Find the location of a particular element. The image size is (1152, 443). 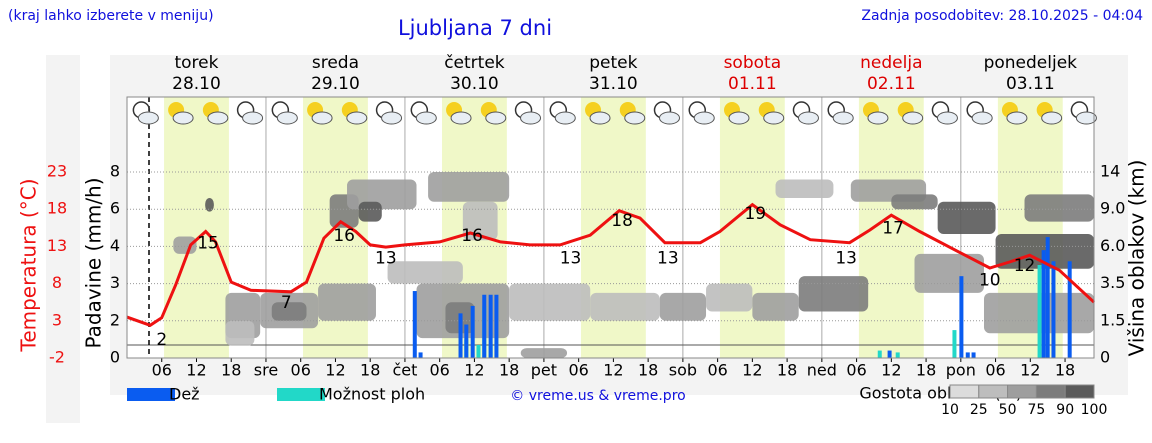

day-date: 28.10 is located at coordinates (196, 84).